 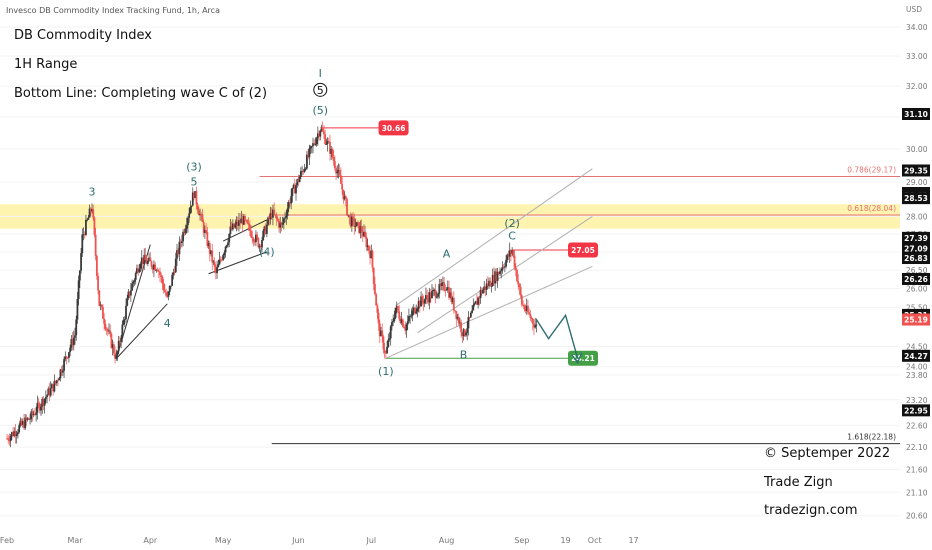 I want to click on wave-label: (5), so click(x=320, y=110).